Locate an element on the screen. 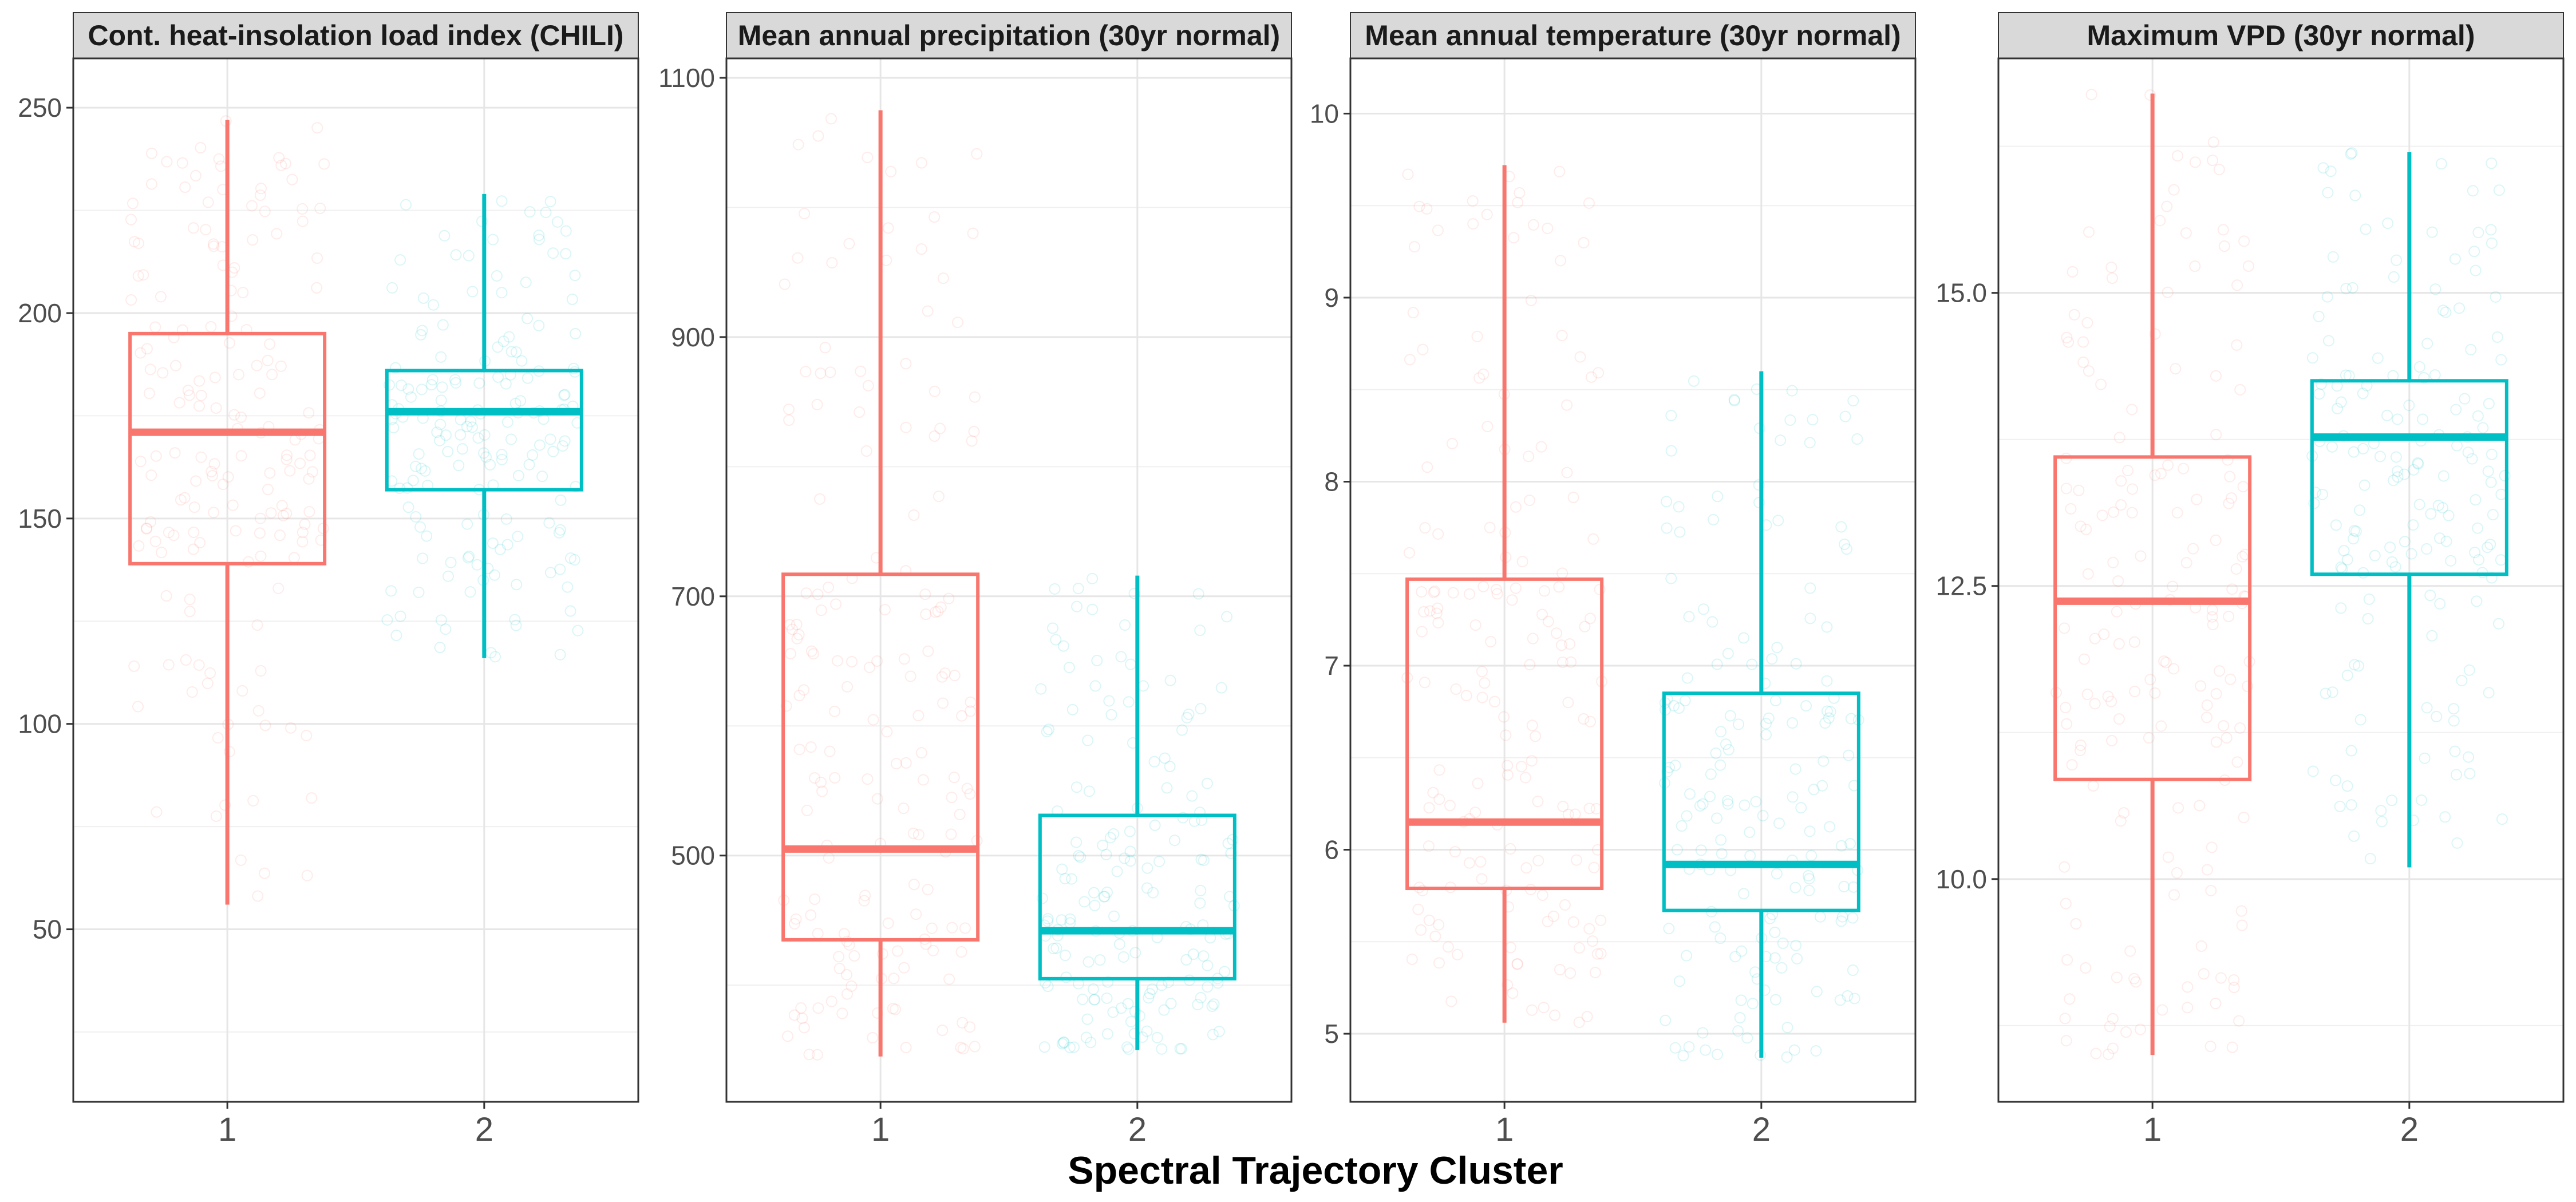  facet-title: Cont. heat-insolation load index (CHILI) is located at coordinates (355, 35).